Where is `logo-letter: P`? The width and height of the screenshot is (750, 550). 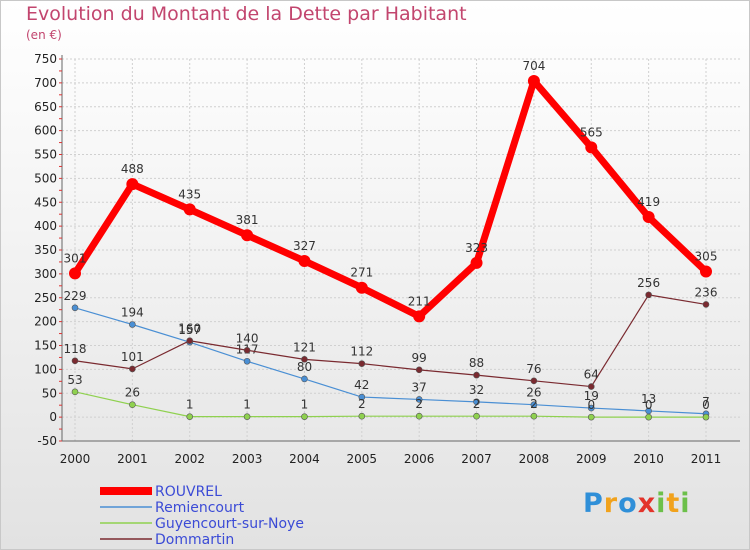
logo-letter: P is located at coordinates (593, 503).